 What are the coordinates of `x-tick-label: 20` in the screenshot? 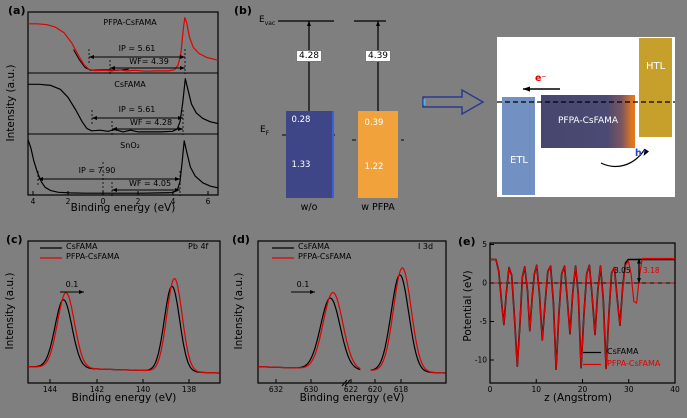 It's located at (583, 389).